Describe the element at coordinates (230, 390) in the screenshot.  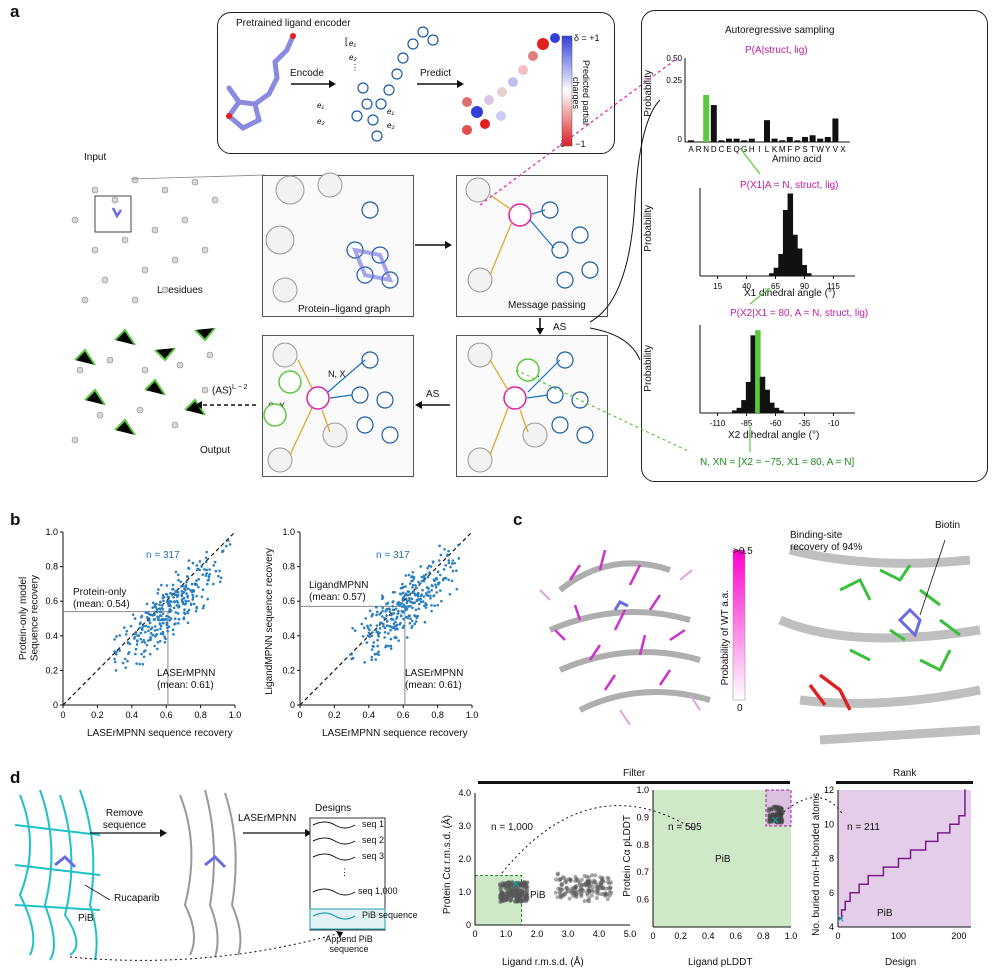
I see `as-power-label: (AS)L − 2` at that location.